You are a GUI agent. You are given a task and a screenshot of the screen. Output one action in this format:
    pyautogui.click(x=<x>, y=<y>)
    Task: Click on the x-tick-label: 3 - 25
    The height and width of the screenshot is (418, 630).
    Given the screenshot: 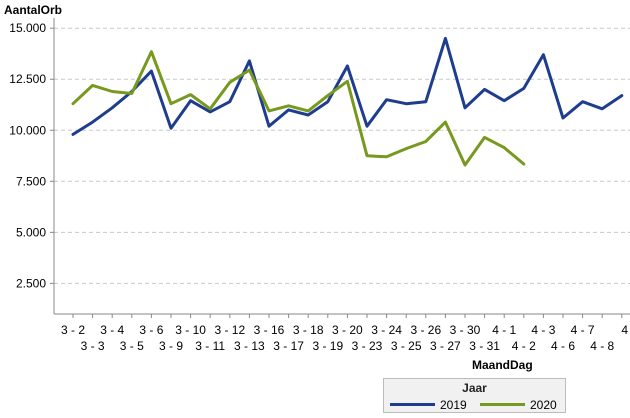 What is the action you would take?
    pyautogui.click(x=406, y=346)
    